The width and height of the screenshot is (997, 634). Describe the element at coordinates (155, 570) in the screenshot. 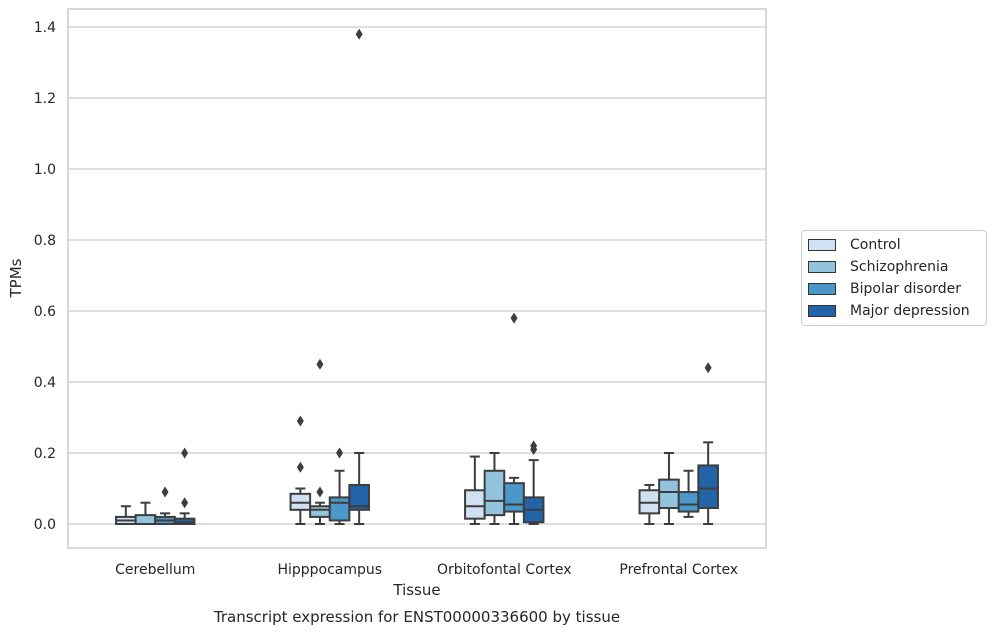

I see `x-tick-label: Cerebellum` at that location.